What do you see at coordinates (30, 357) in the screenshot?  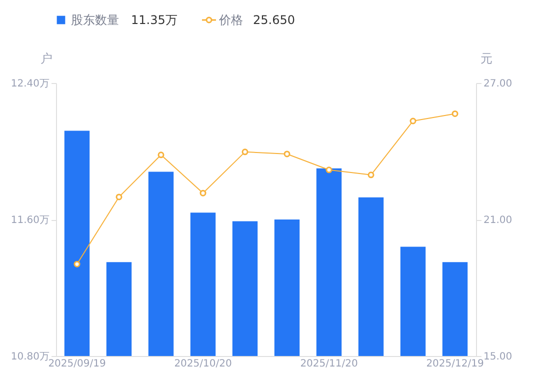 I see `y-tick-label: 10.80万` at bounding box center [30, 357].